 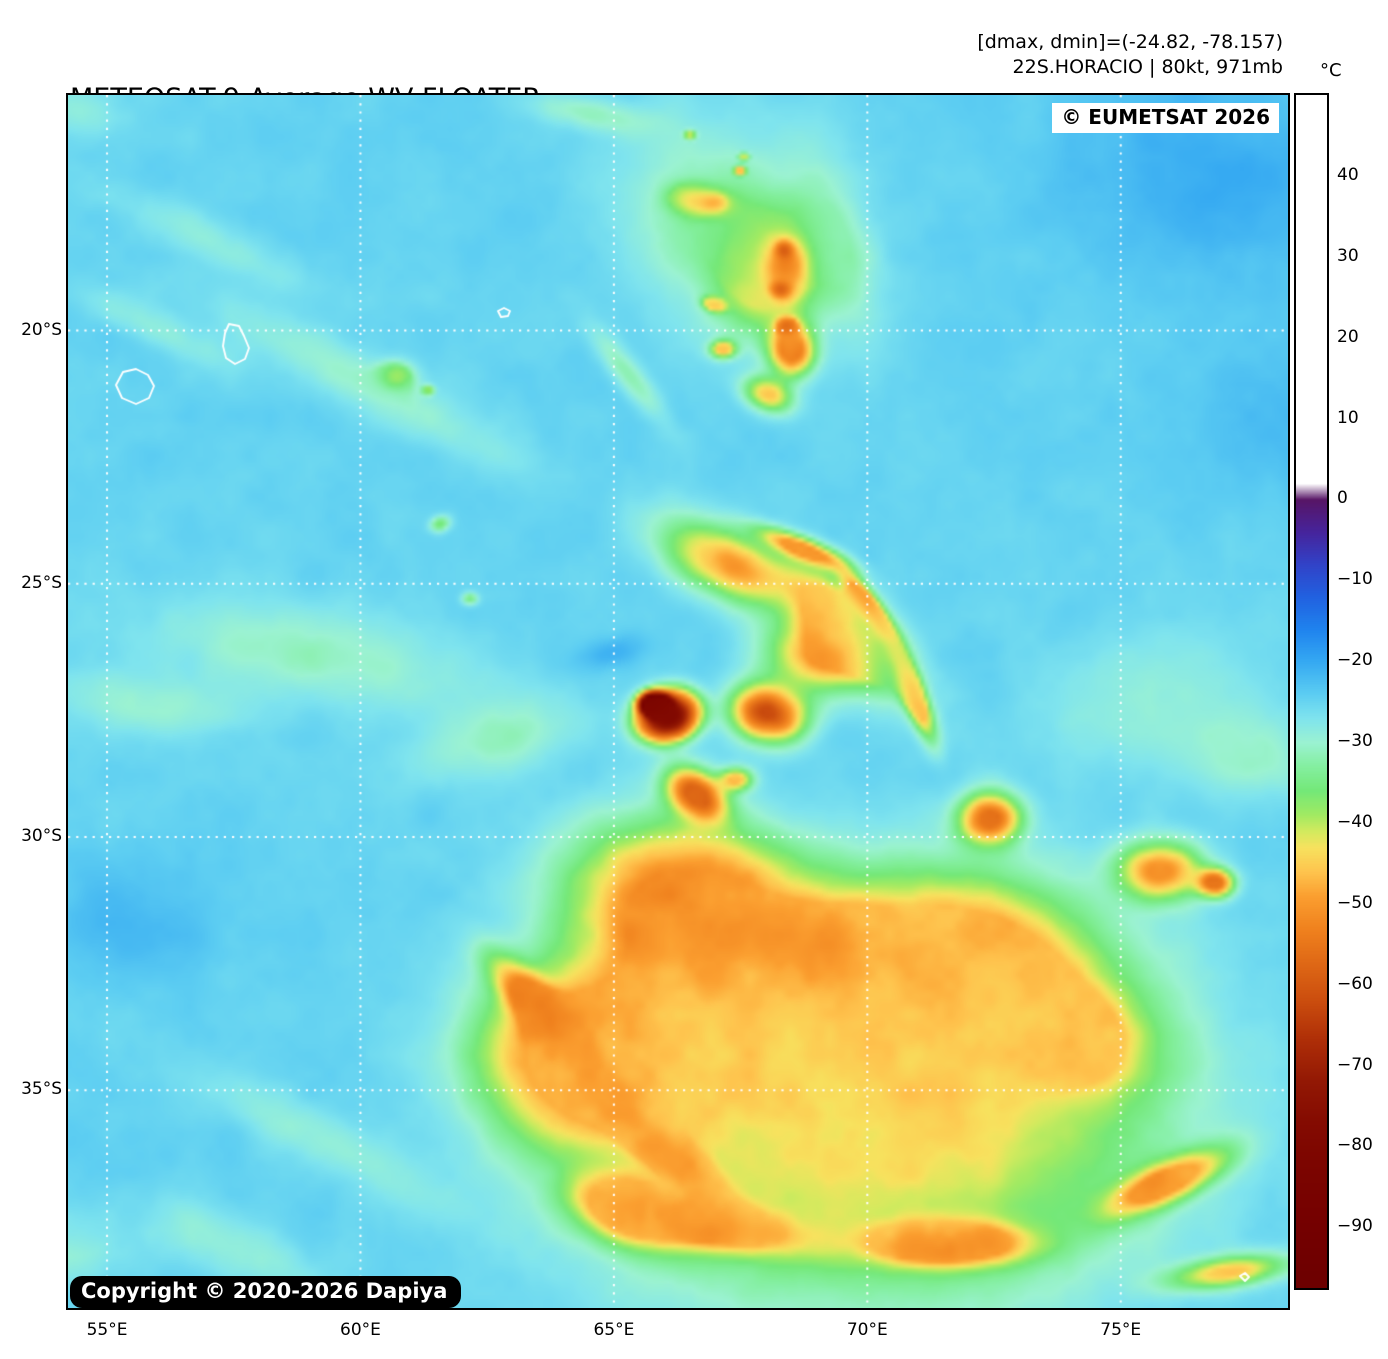 I want to click on storm-intensity-readout: 22S.HORACIO | 80kt, 971mb, so click(x=1147, y=67).